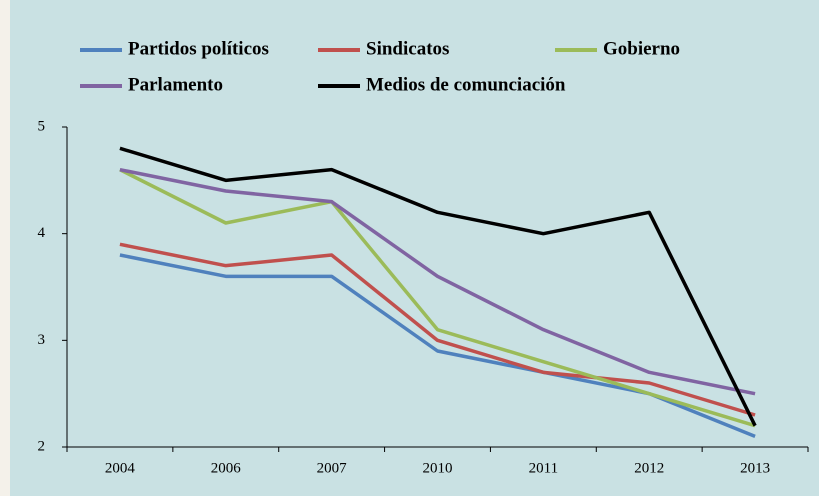  Describe the element at coordinates (42, 340) in the screenshot. I see `y-tick-label: 3` at that location.